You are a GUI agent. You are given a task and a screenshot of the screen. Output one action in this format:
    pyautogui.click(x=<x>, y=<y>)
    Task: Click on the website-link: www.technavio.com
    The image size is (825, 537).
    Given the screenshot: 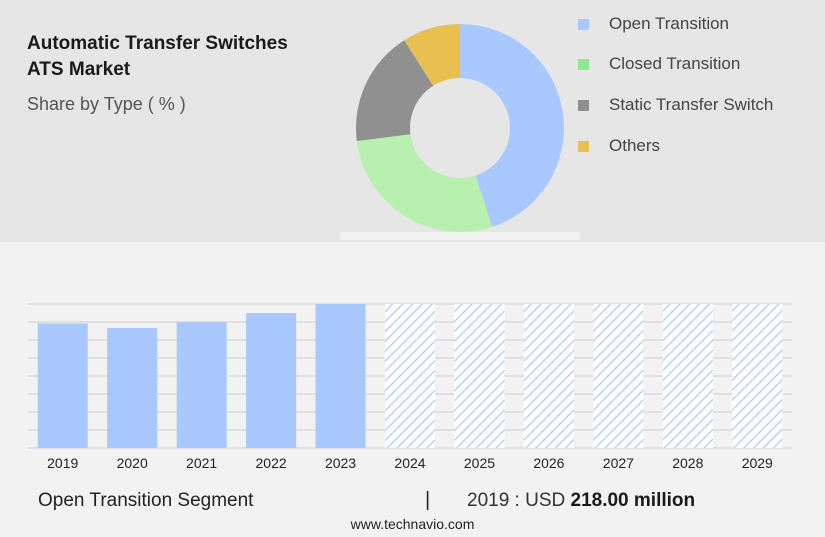 What is the action you would take?
    pyautogui.click(x=412, y=524)
    